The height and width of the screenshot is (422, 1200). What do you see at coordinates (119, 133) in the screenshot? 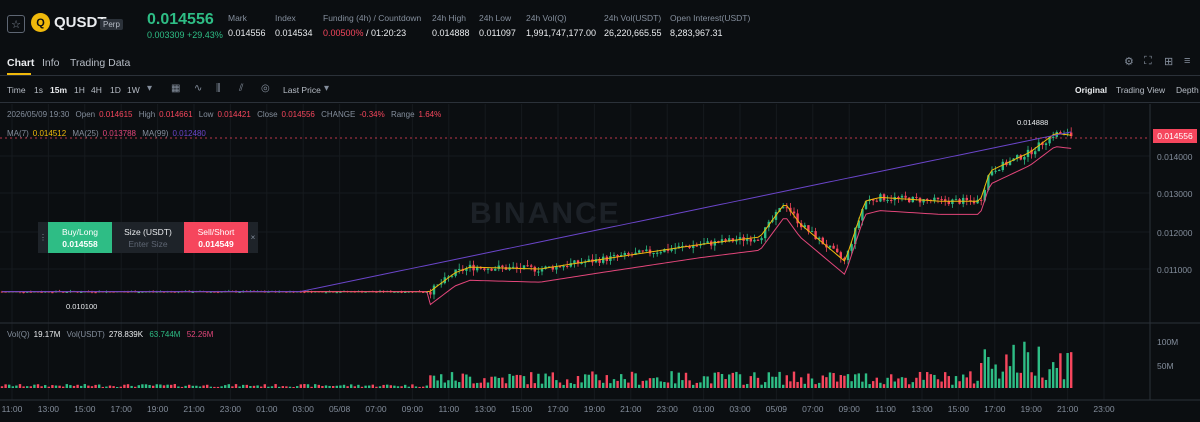
I see `ma25-value: 0.013788` at bounding box center [119, 133].